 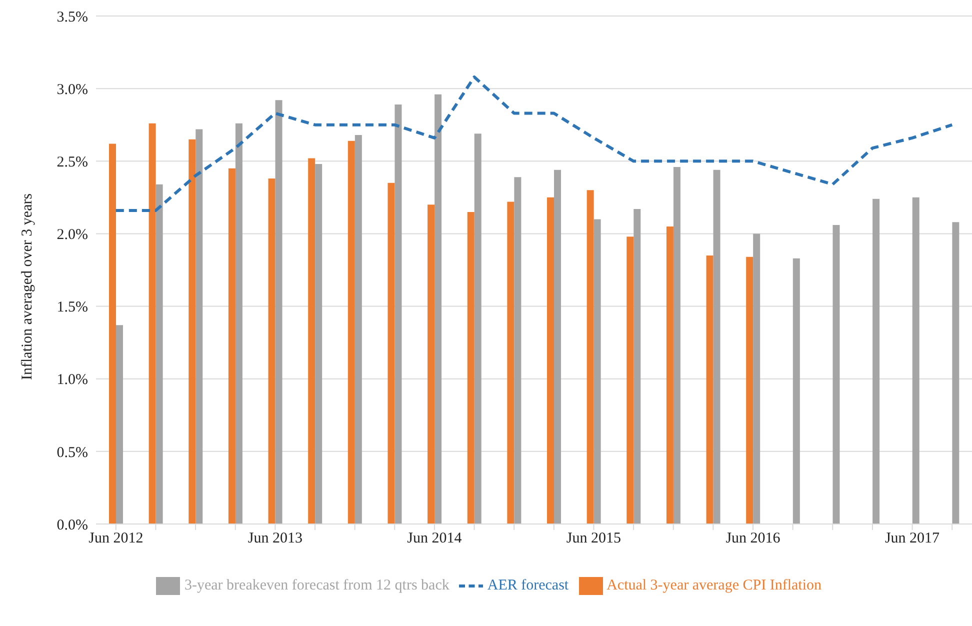 I want to click on legend-label: 3-year breakeven forecast from 12 qtrs back, so click(x=317, y=585).